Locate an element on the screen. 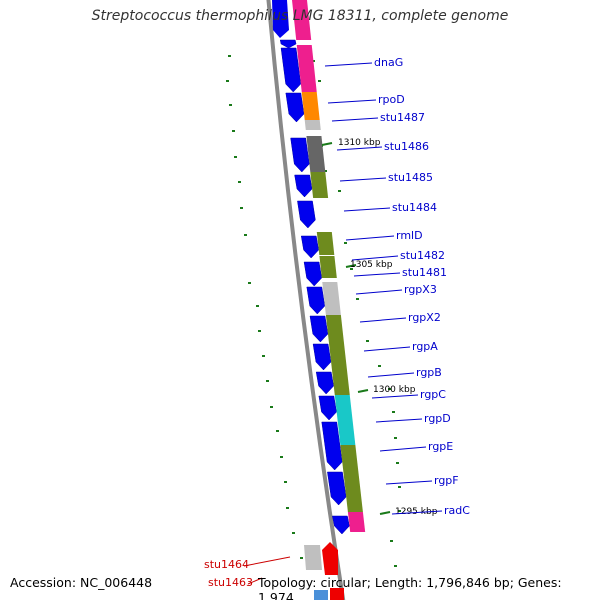 The height and width of the screenshot is (600, 600). gene-label-radC: radC is located at coordinates (457, 510).